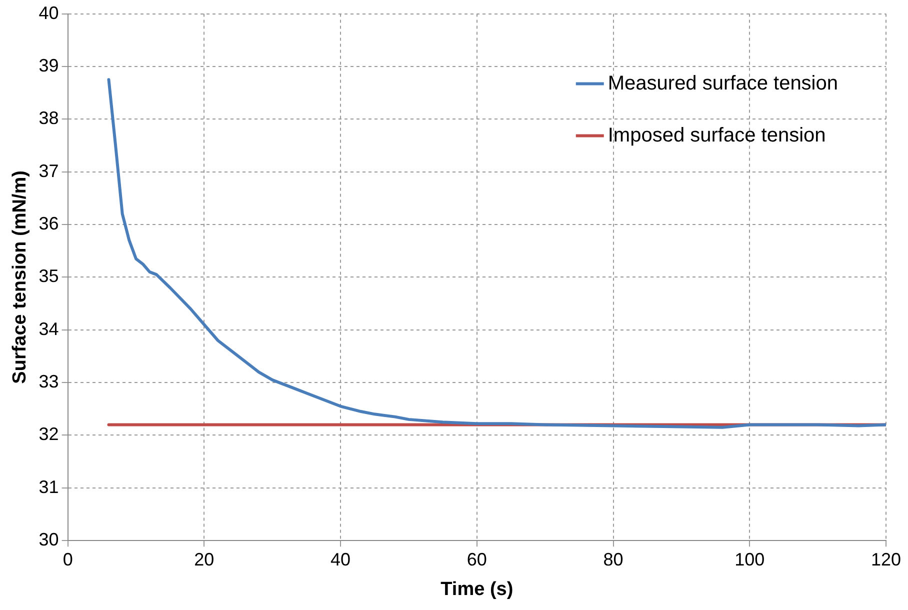  What do you see at coordinates (749, 559) in the screenshot?
I see `x-tick-label: 100` at bounding box center [749, 559].